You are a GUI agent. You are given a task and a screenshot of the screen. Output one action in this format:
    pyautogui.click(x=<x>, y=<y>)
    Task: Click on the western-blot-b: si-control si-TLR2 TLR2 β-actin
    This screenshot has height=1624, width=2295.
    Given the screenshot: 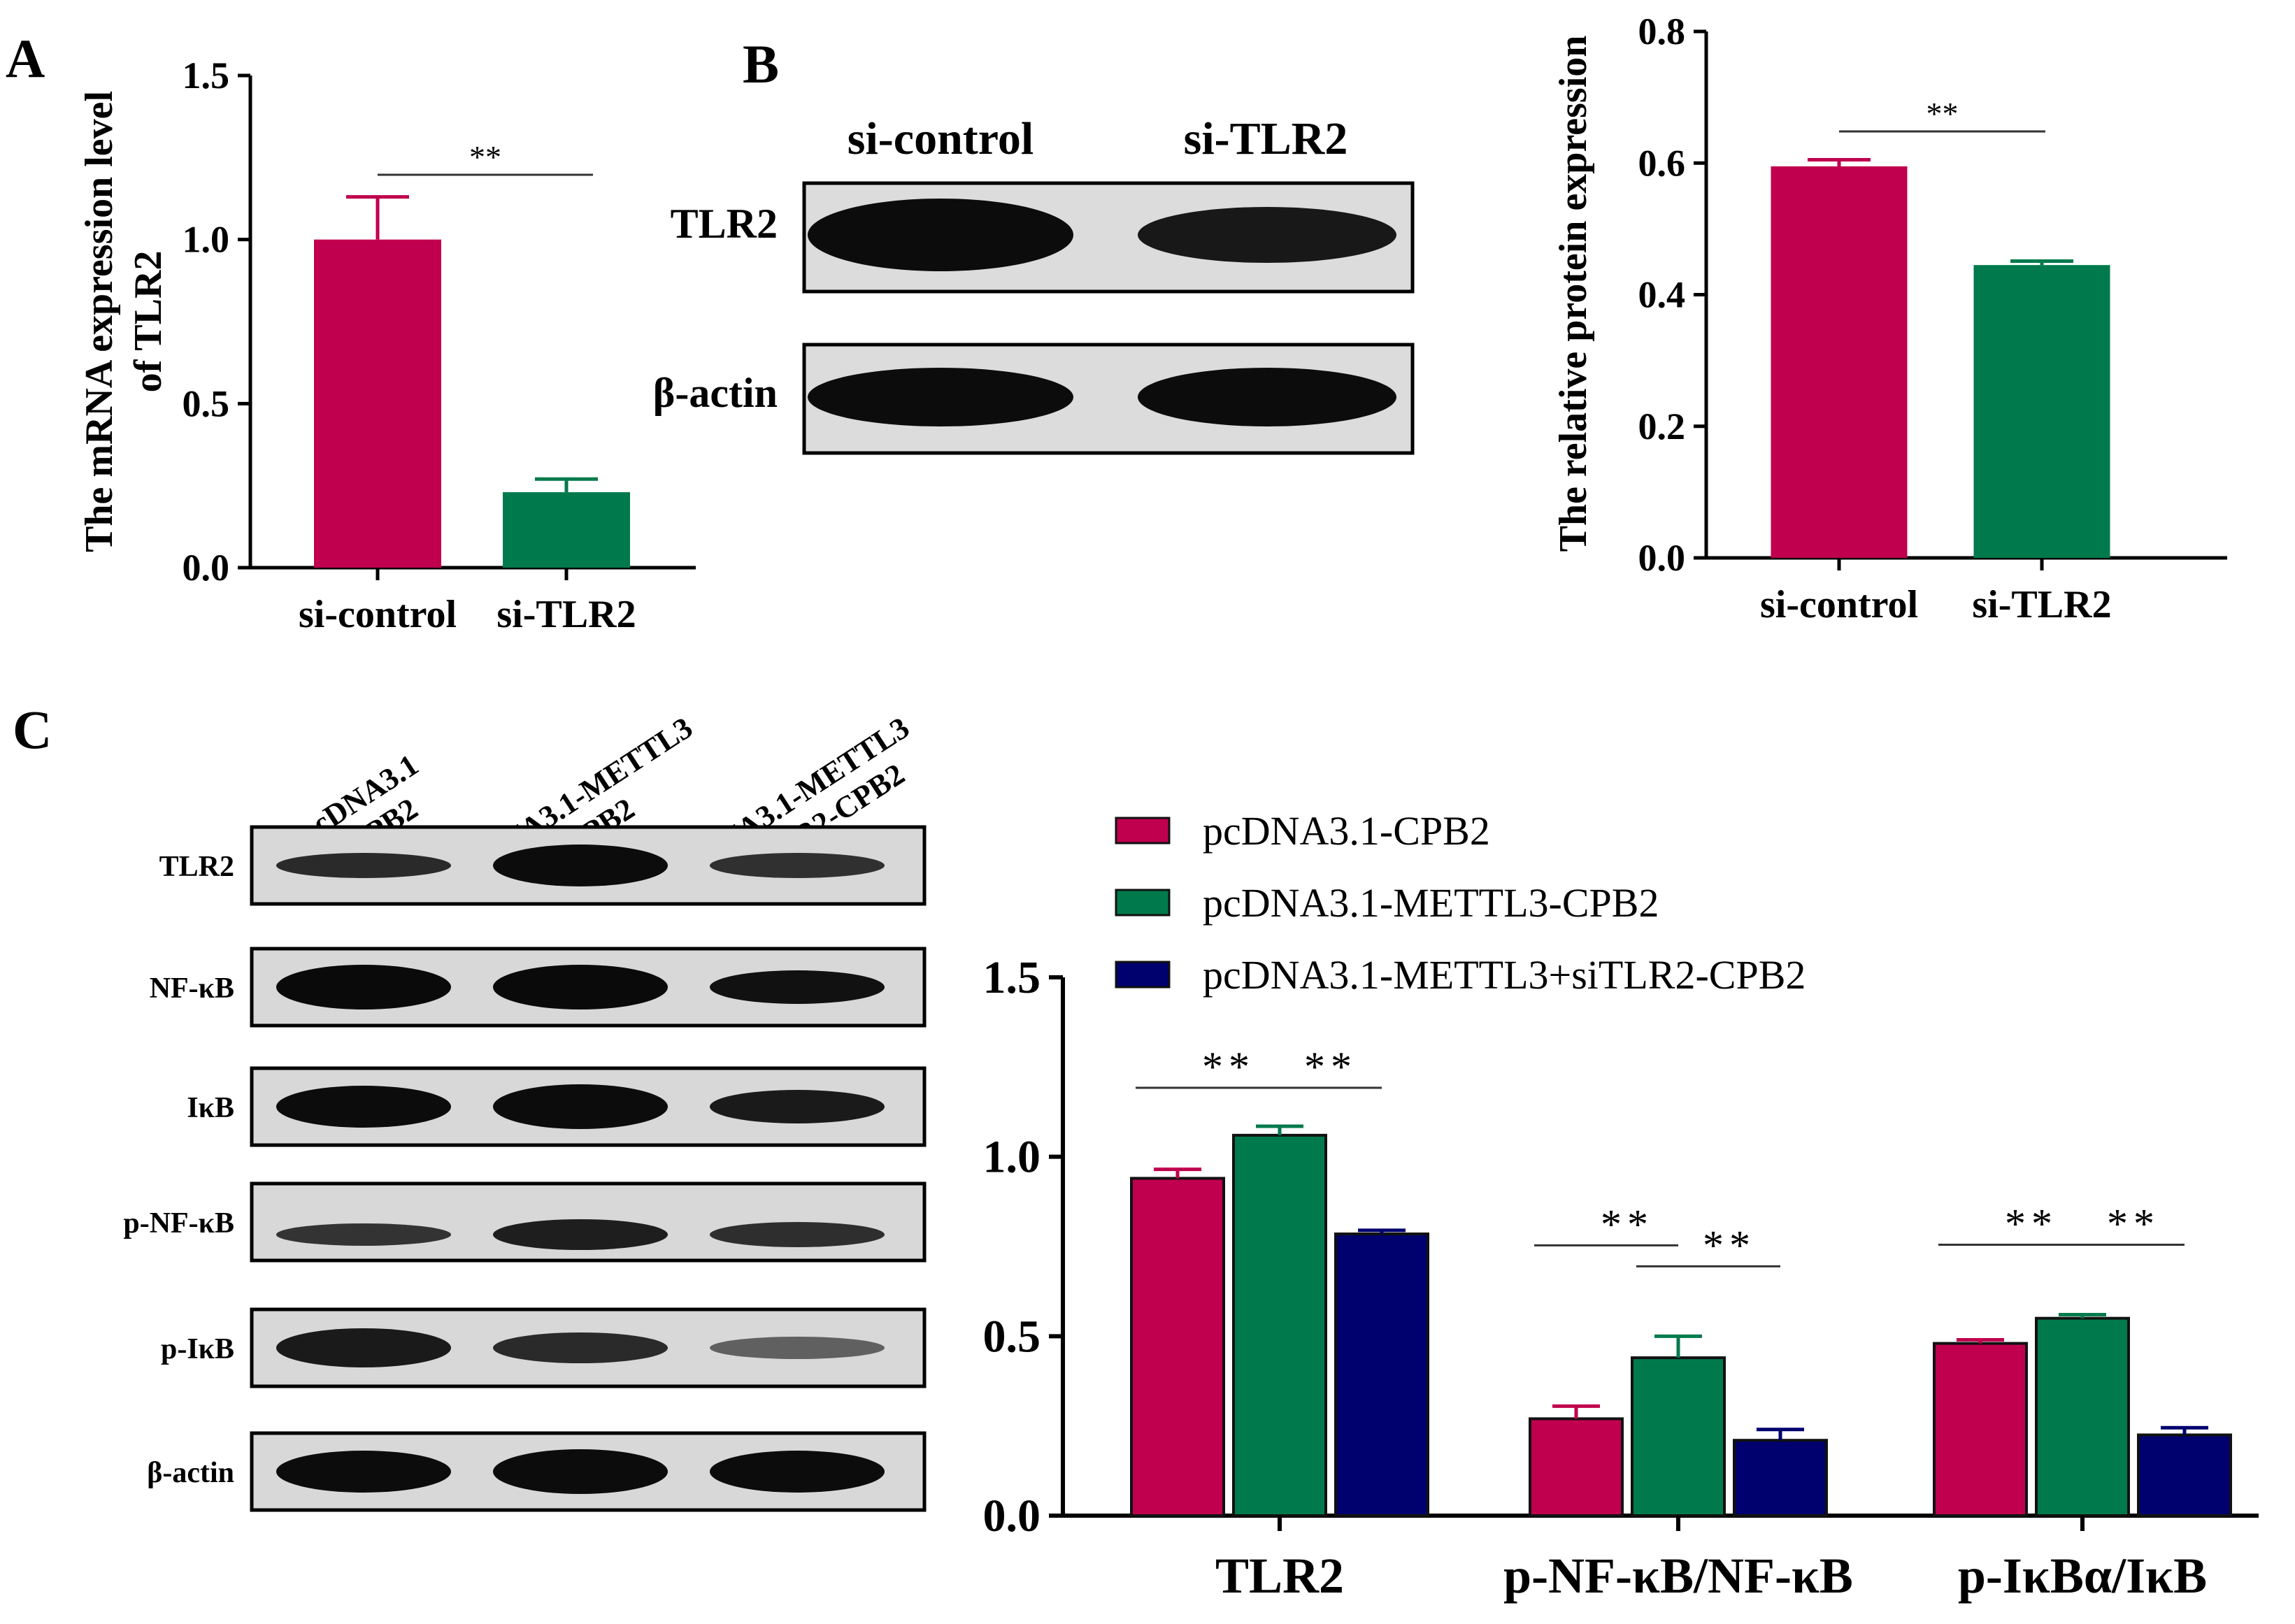 What is the action you would take?
    pyautogui.click(x=1034, y=284)
    